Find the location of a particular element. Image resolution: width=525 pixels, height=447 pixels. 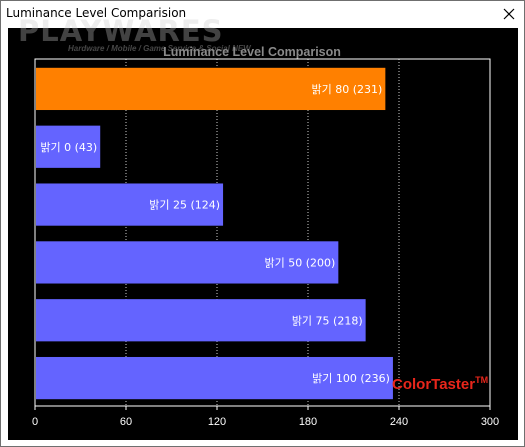

title-bar: Luminance Level Comparision is located at coordinates (262, 14).